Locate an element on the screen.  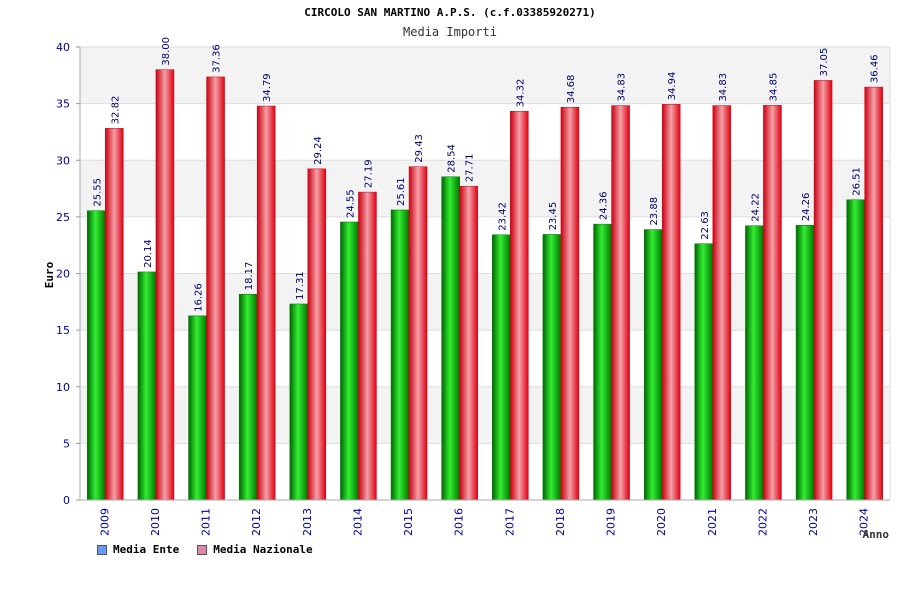
y-tick-label: 15 is located at coordinates (63, 330).